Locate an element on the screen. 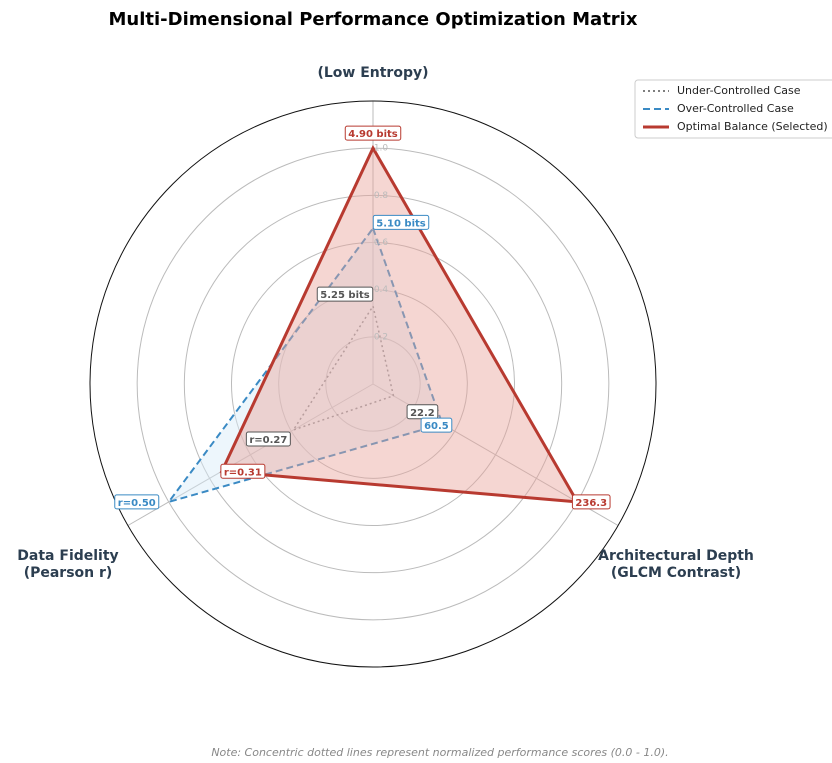 The image size is (832, 763). point-label: r=0.27 is located at coordinates (268, 440).